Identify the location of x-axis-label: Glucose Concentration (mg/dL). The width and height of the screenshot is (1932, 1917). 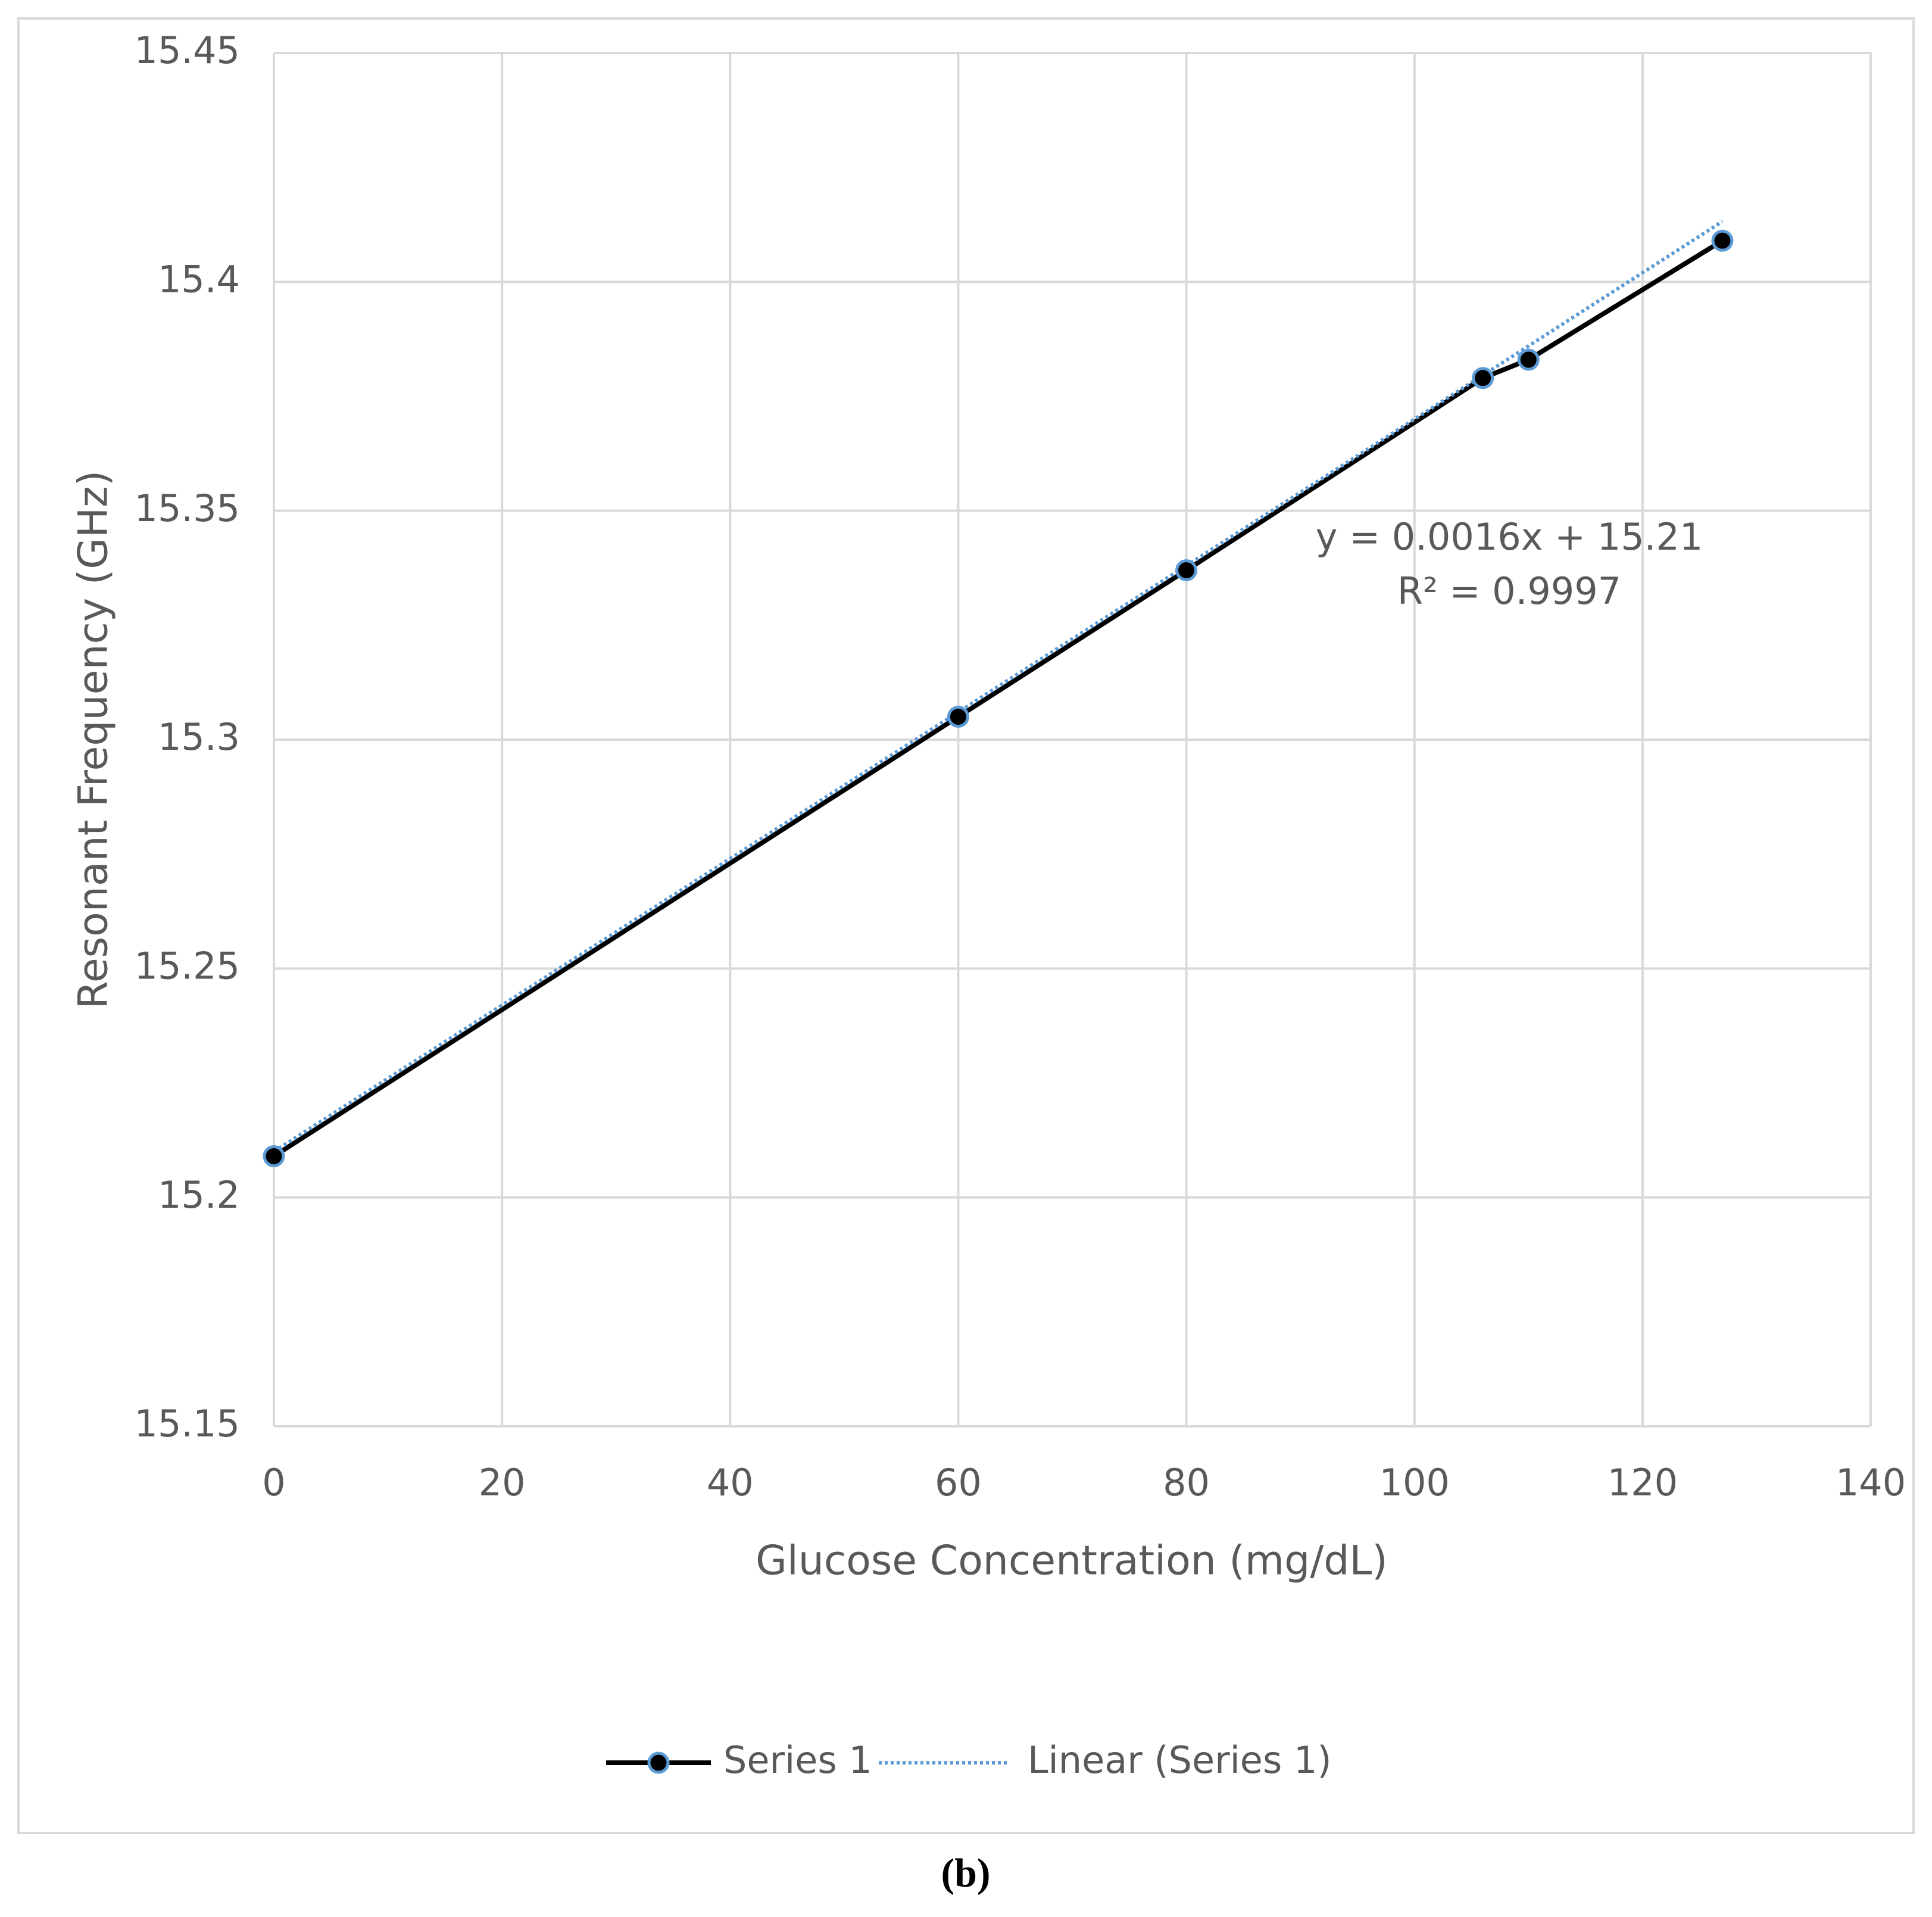
(1072, 1561).